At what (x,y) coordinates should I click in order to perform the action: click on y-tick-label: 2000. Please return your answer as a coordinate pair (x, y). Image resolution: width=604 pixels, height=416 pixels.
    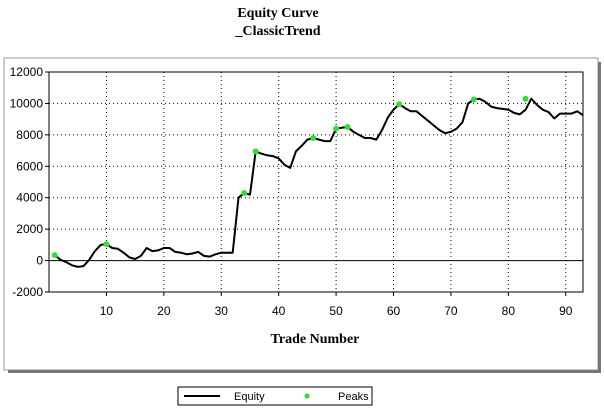
    Looking at the image, I should click on (29, 229).